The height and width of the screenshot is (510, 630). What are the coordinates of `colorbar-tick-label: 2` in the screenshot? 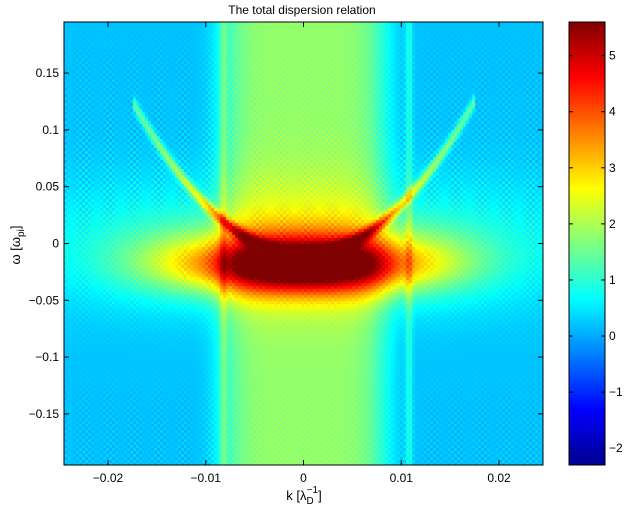 It's located at (612, 224).